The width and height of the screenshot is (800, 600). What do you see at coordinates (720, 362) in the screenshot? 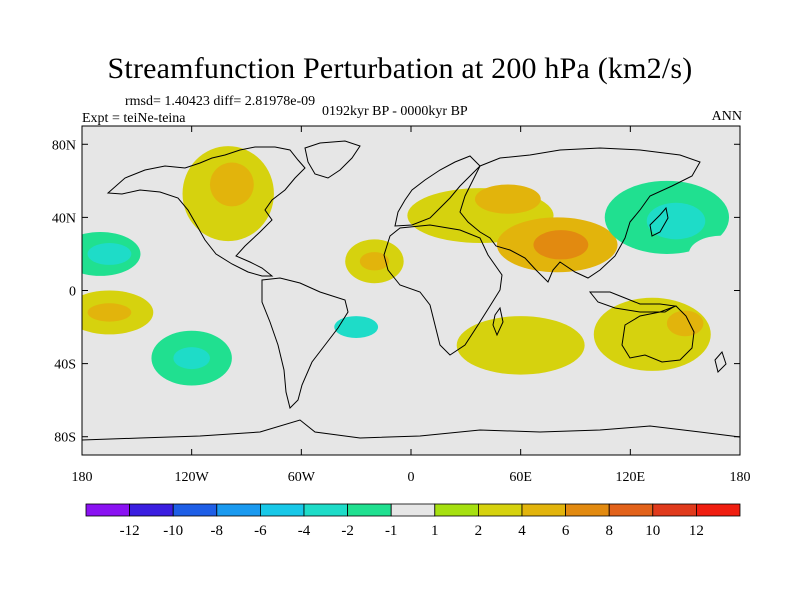
I see `coastline-new-zealand` at bounding box center [720, 362].